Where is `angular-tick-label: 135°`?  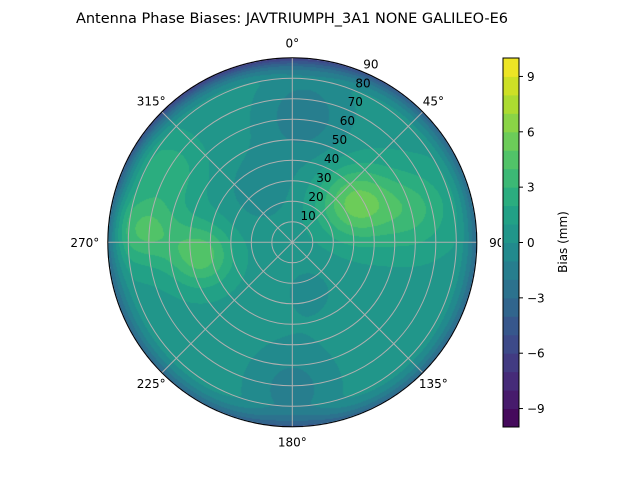 angular-tick-label: 135° is located at coordinates (433, 384).